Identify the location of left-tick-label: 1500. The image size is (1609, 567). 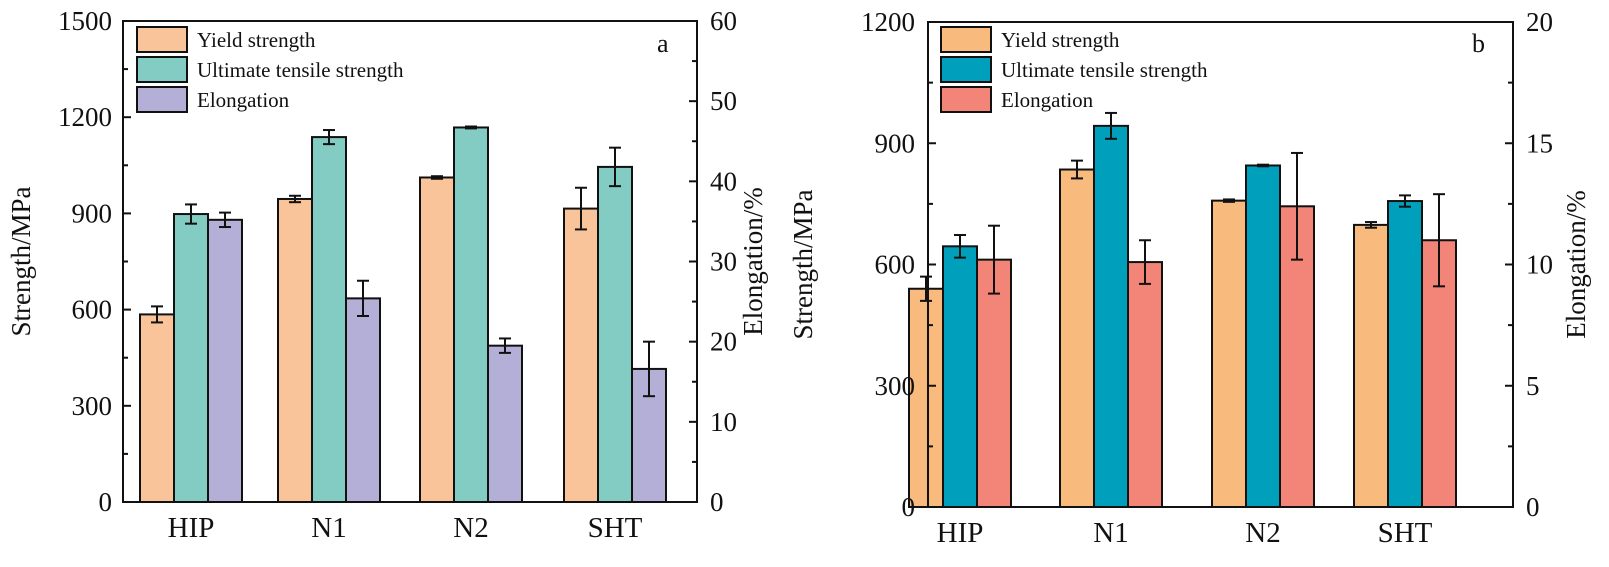
(85, 21).